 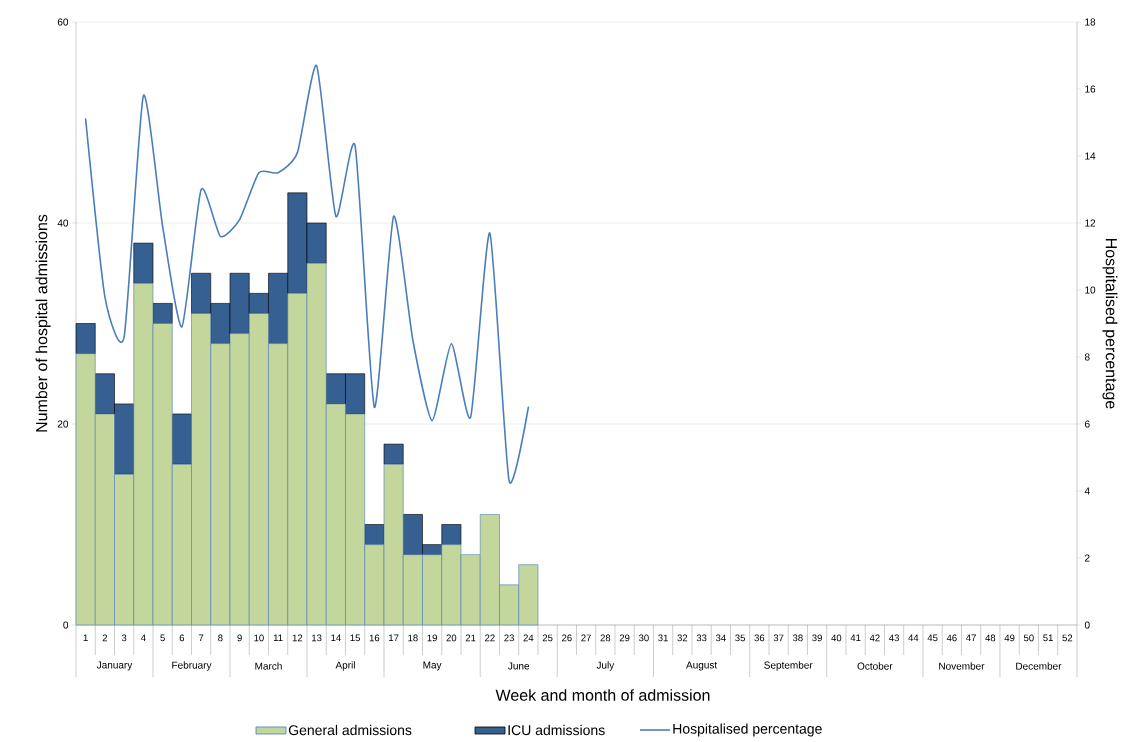 What do you see at coordinates (1039, 666) in the screenshot?
I see `text: December` at bounding box center [1039, 666].